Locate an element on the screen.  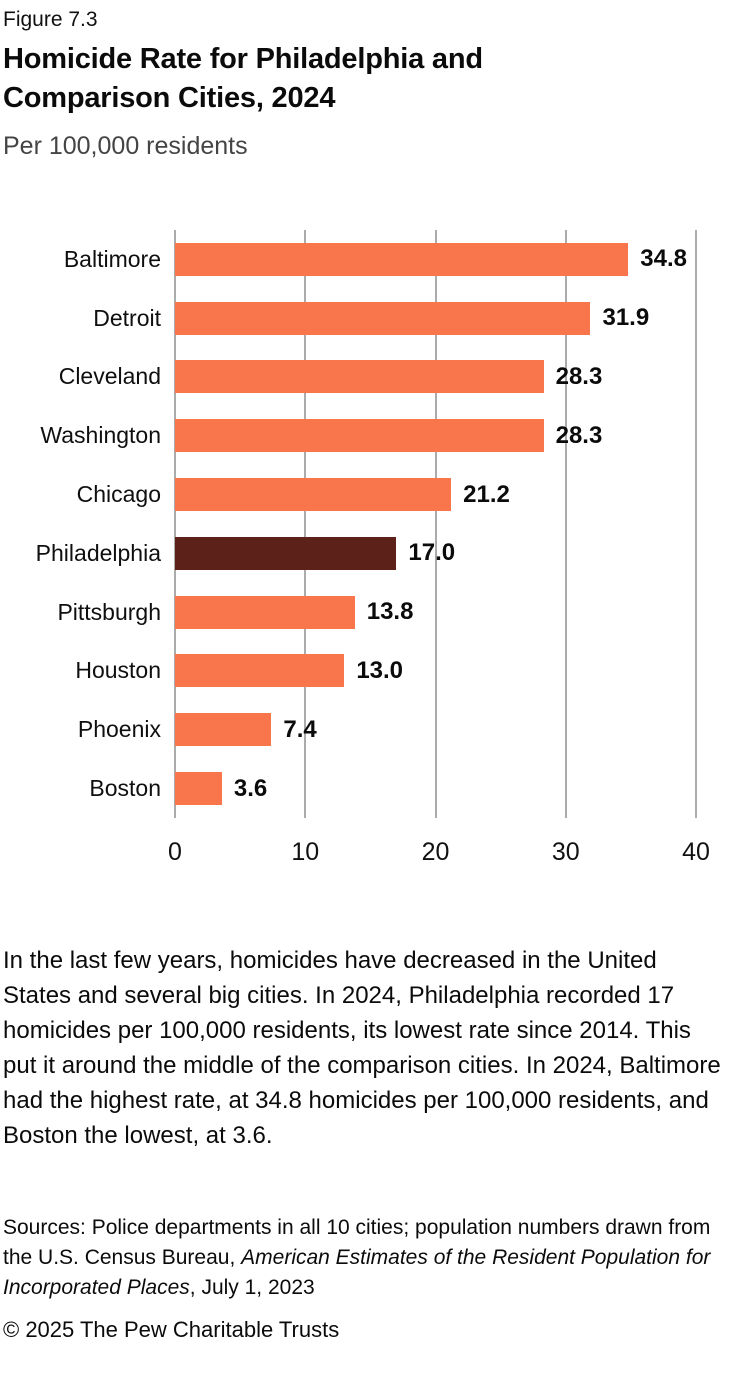
category-label: Baltimore is located at coordinates (112, 258).